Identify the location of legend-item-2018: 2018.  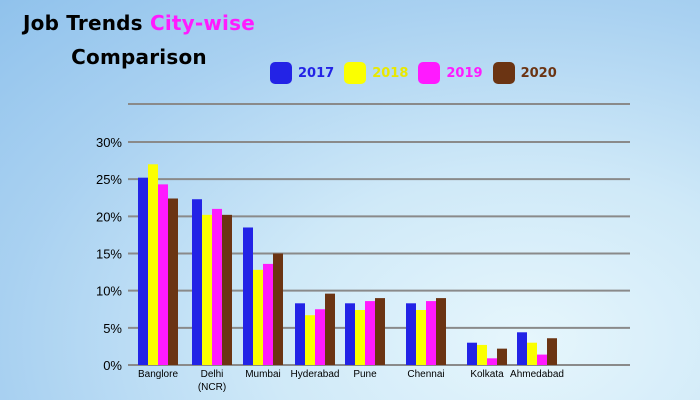
(376, 73).